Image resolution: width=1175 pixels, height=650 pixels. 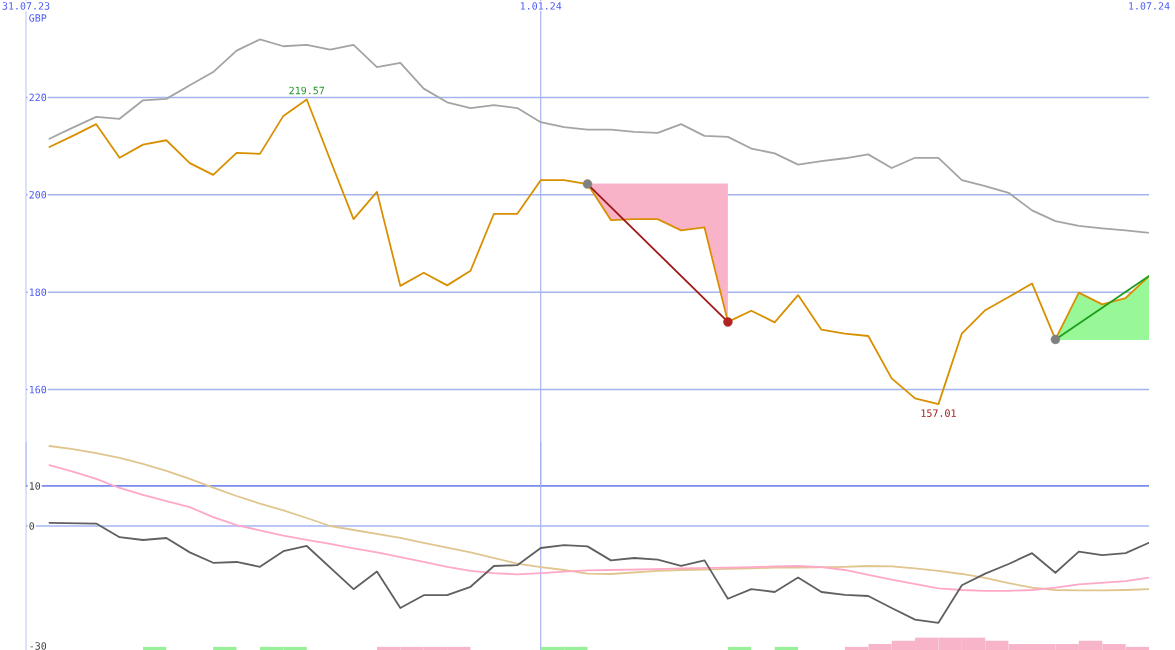 I want to click on annotation: 219.57, so click(x=307, y=90).